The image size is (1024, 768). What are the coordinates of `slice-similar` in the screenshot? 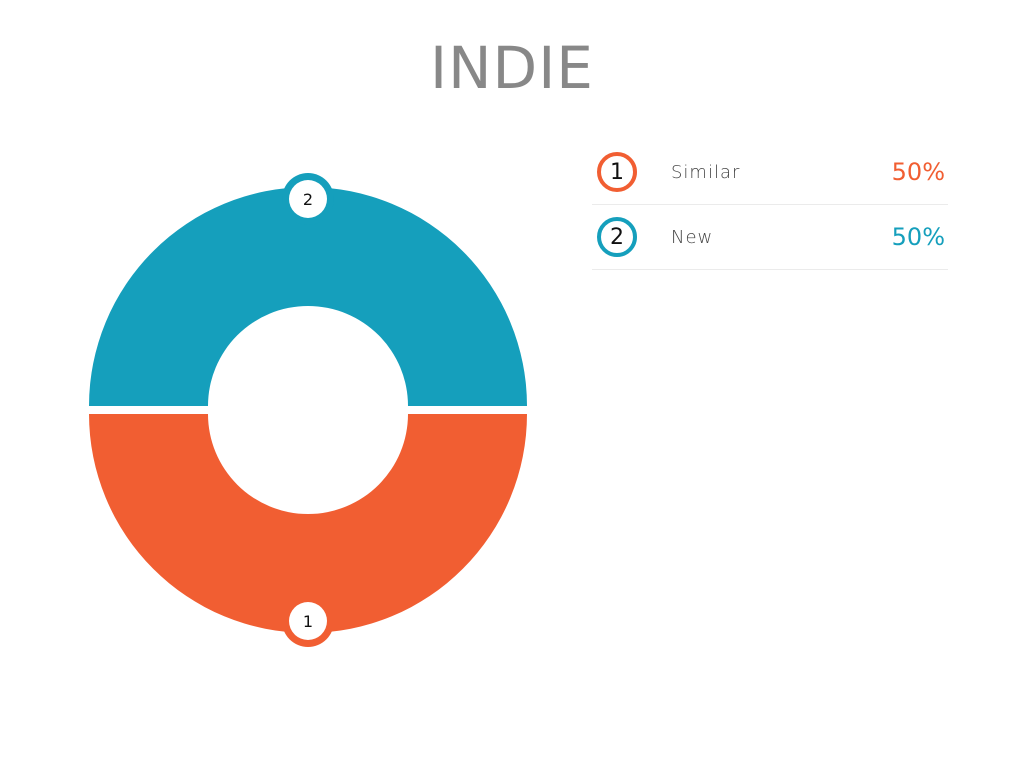 It's located at (308, 523).